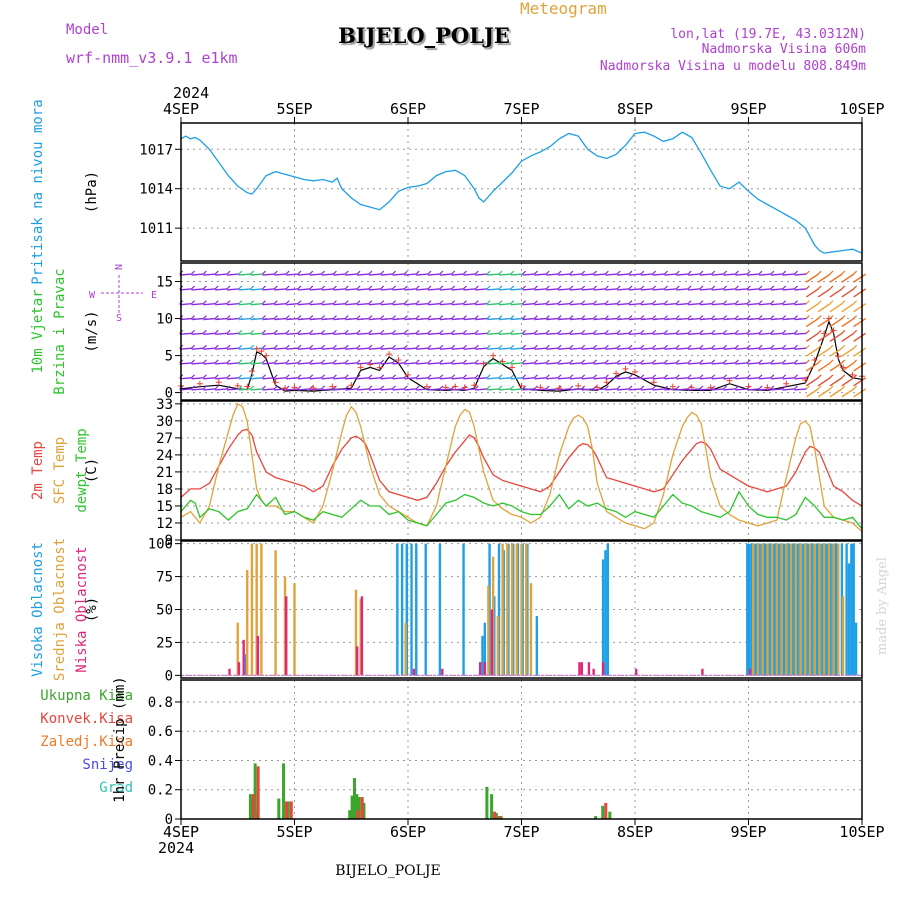  Describe the element at coordinates (164, 422) in the screenshot. I see `y-tick-label: 30` at that location.